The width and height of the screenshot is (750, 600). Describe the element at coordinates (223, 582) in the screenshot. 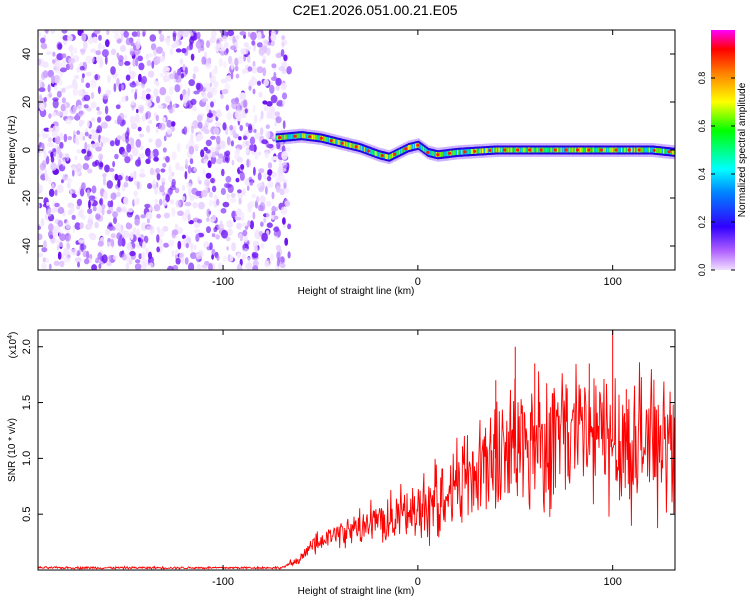

I see `x-tick-label: -100` at that location.